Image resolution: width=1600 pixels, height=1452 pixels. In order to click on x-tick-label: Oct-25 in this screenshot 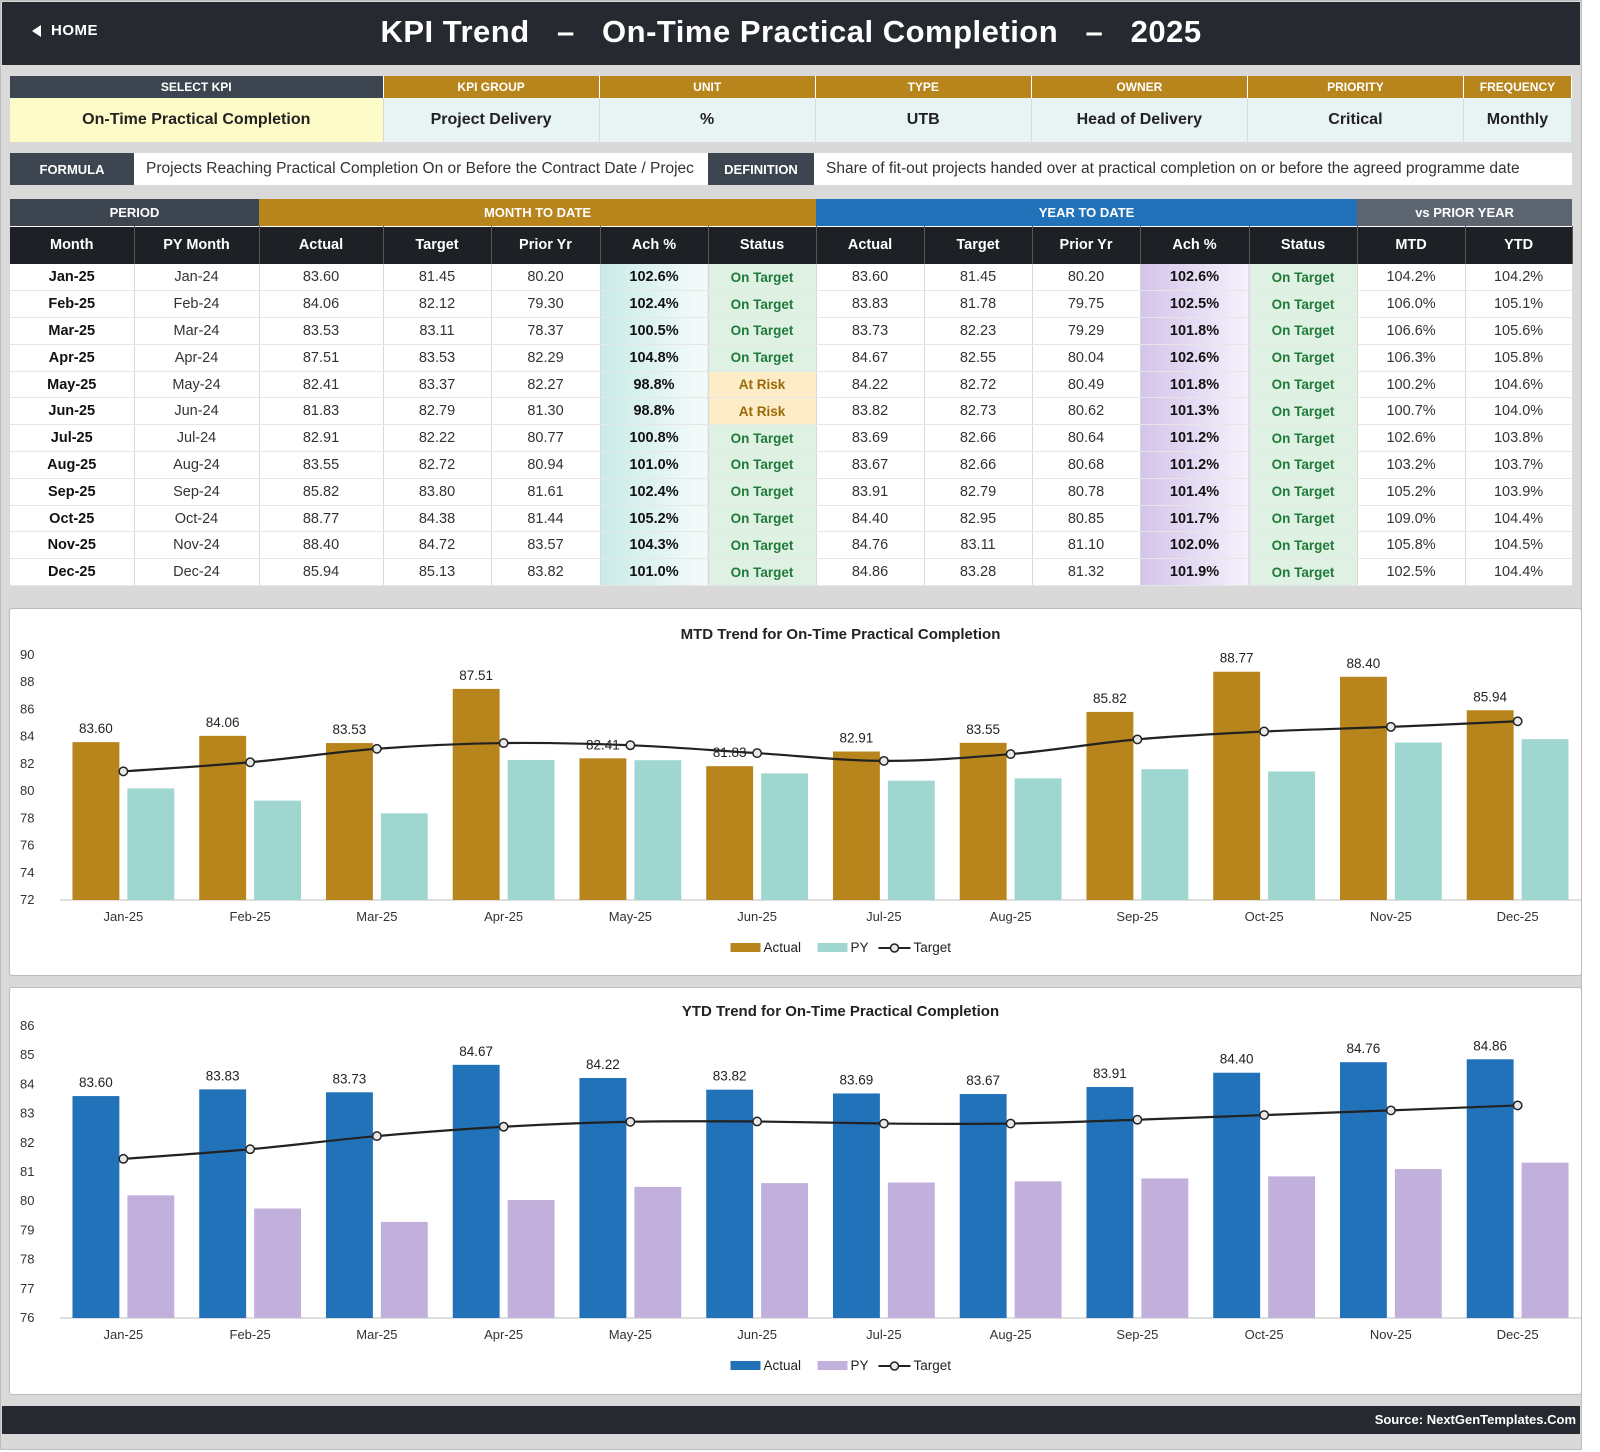, I will do `click(1264, 1334)`.